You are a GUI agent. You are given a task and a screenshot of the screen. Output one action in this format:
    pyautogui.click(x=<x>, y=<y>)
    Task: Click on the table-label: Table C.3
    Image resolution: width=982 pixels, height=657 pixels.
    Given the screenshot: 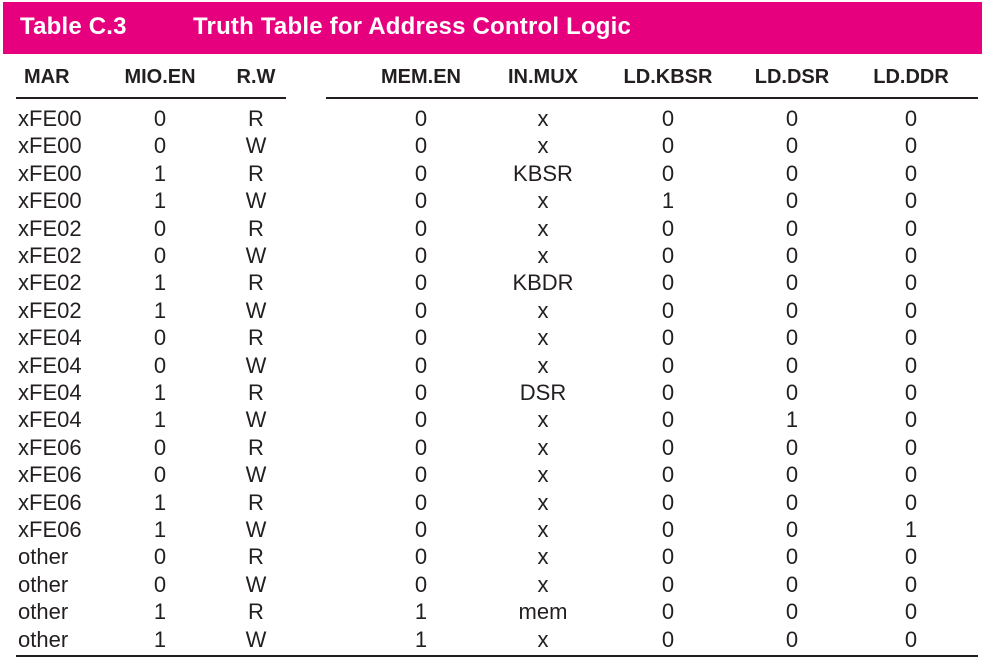 What is the action you would take?
    pyautogui.click(x=73, y=26)
    